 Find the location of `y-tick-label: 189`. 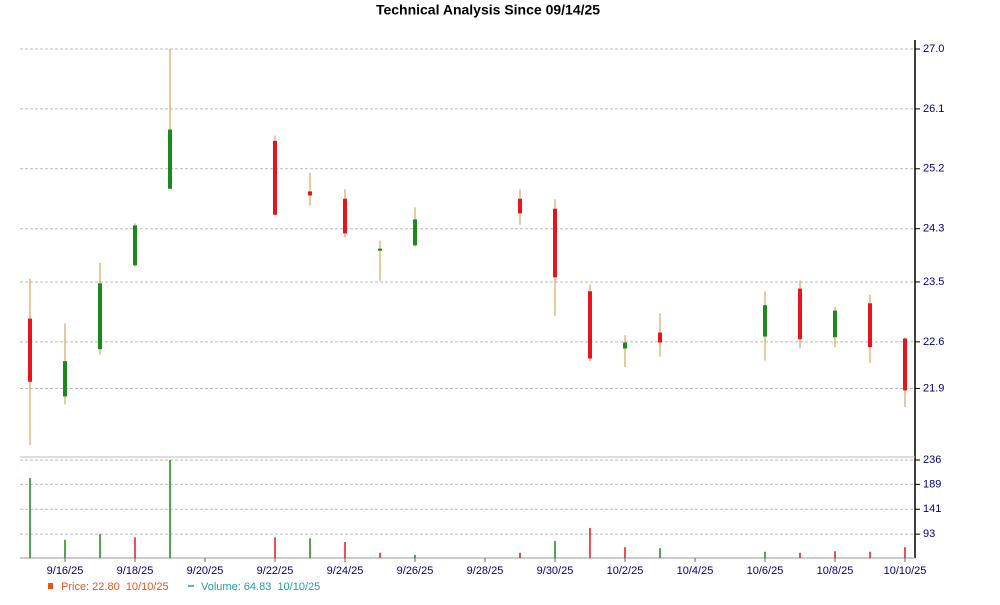

y-tick-label: 189 is located at coordinates (932, 484).